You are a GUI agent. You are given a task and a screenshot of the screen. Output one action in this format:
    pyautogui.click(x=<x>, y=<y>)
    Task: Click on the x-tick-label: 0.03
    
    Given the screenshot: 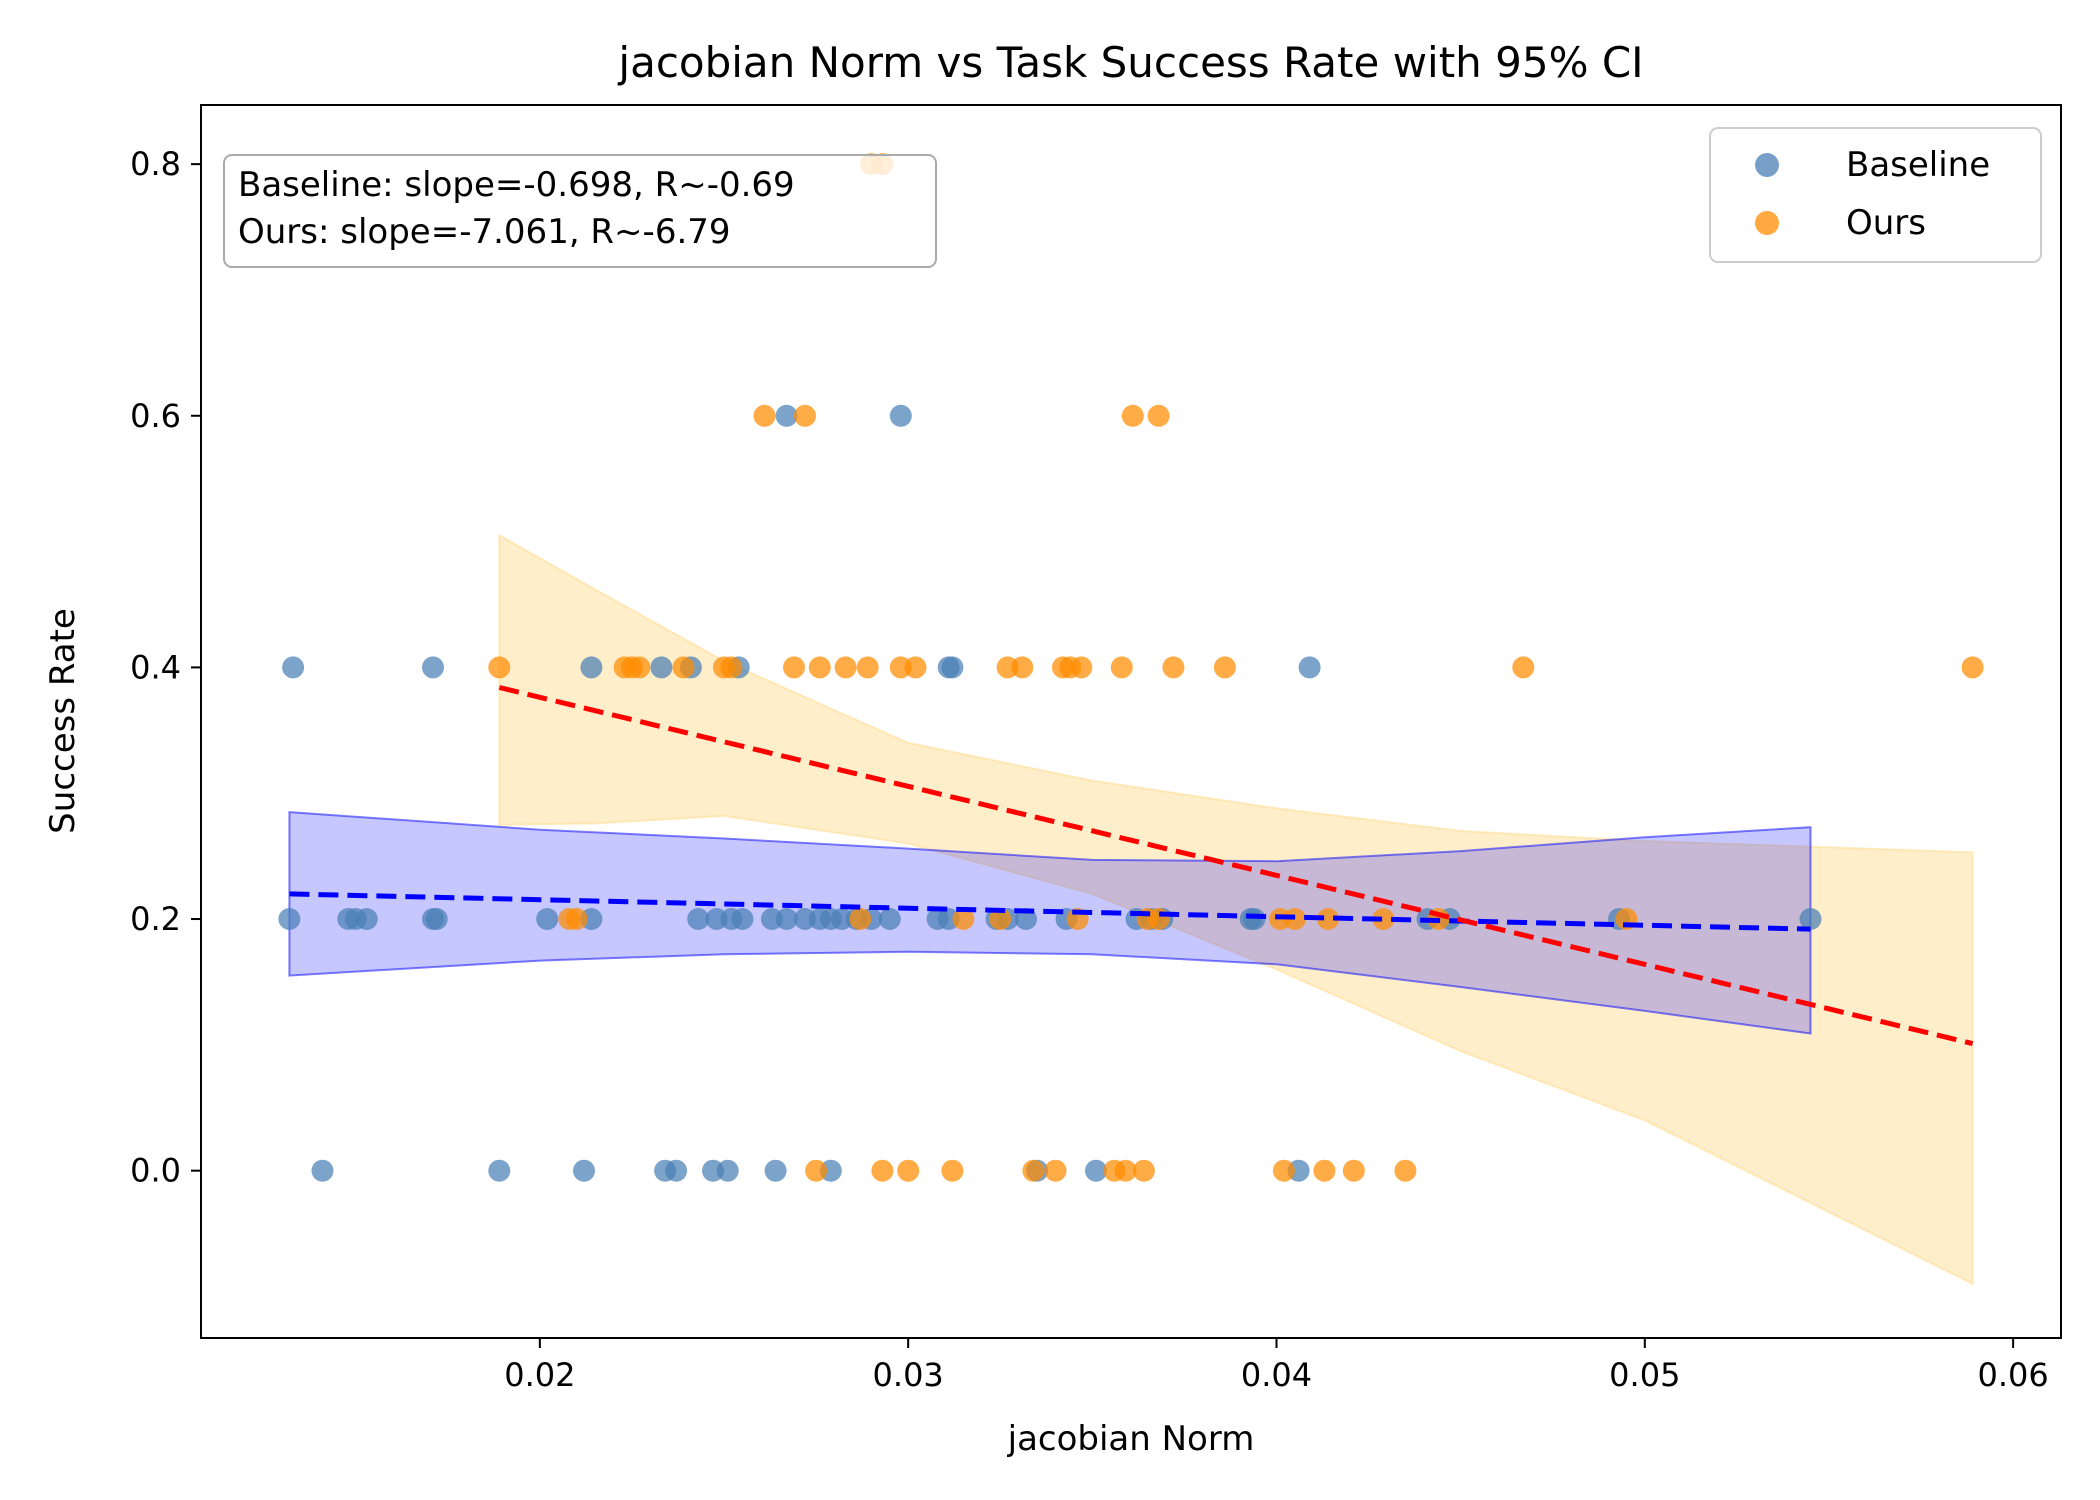 What is the action you would take?
    pyautogui.click(x=908, y=1375)
    